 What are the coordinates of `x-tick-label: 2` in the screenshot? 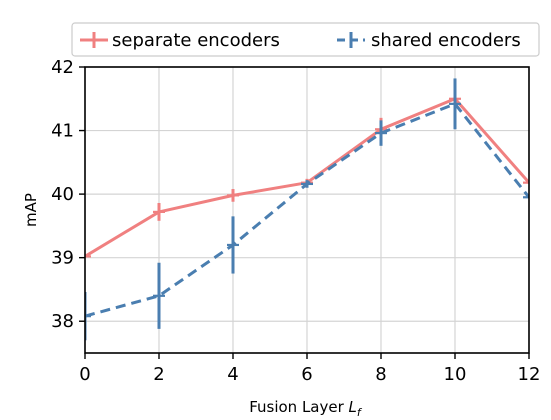 It's located at (158, 374).